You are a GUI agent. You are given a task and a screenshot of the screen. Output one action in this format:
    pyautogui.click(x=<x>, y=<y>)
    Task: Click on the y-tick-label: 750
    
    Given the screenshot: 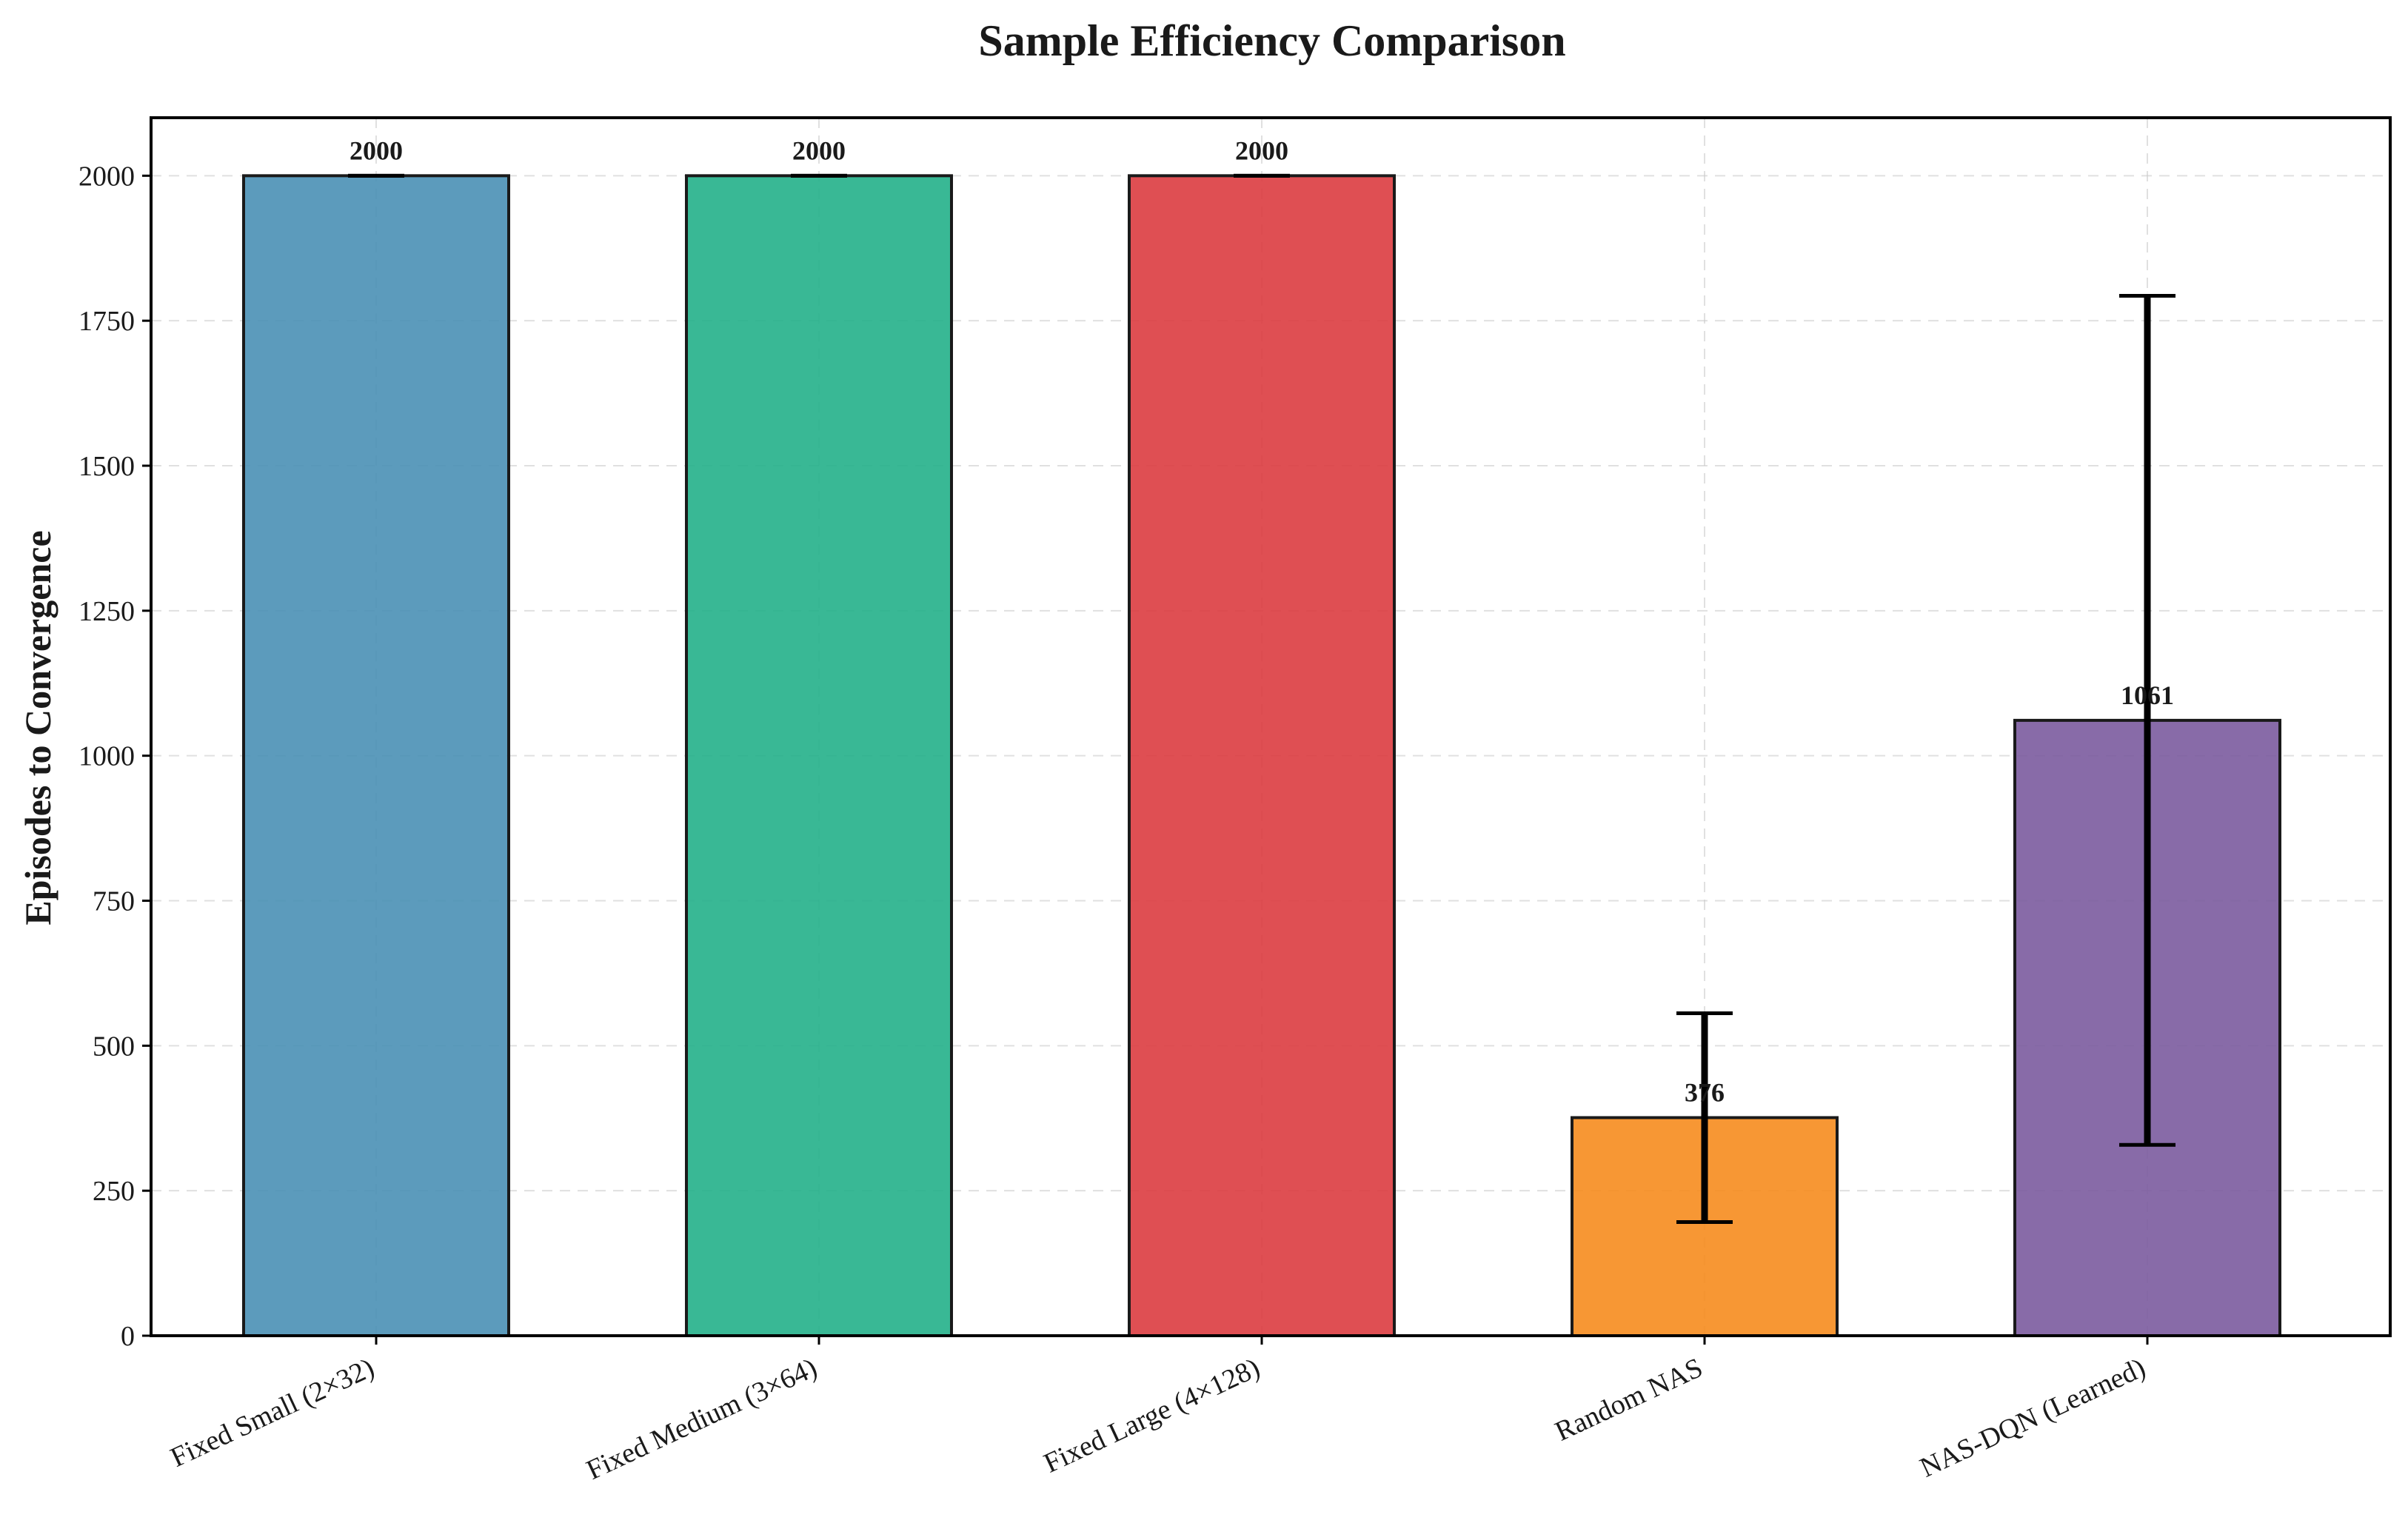 What is the action you would take?
    pyautogui.click(x=114, y=901)
    